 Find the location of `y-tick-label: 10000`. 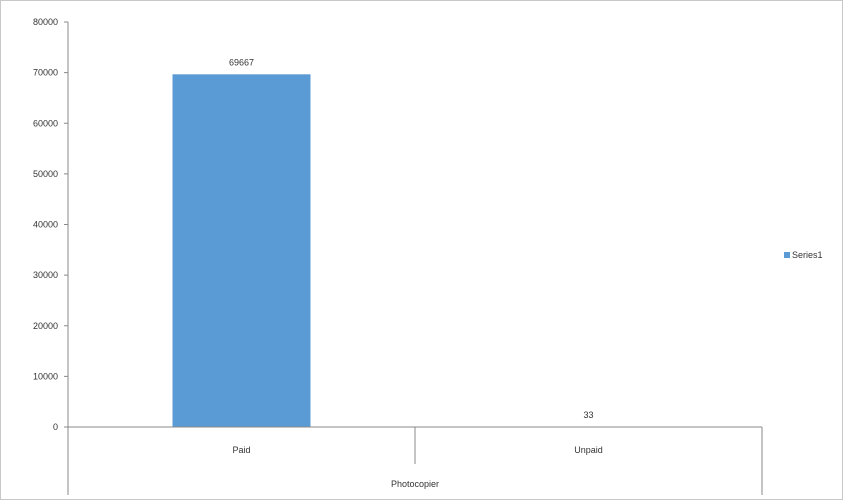

y-tick-label: 10000 is located at coordinates (45, 376).